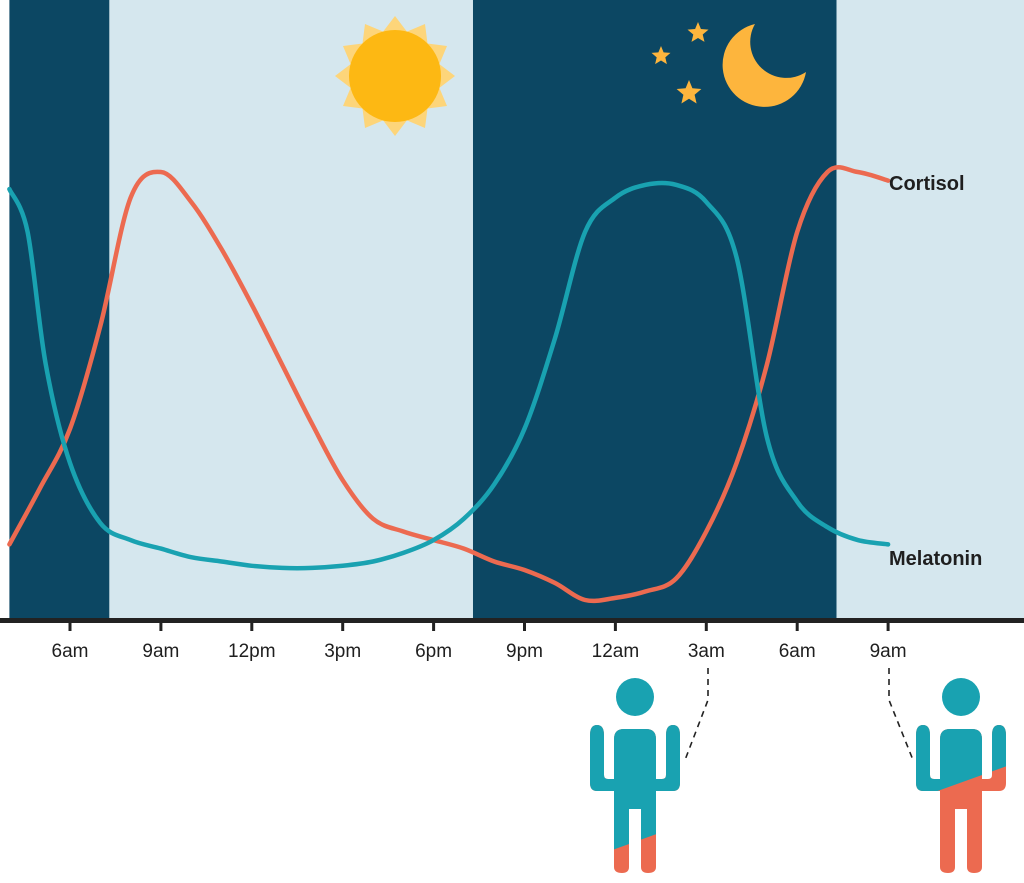 Image resolution: width=1024 pixels, height=883 pixels. Describe the element at coordinates (696, 714) in the screenshot. I see `leader-3am` at that location.